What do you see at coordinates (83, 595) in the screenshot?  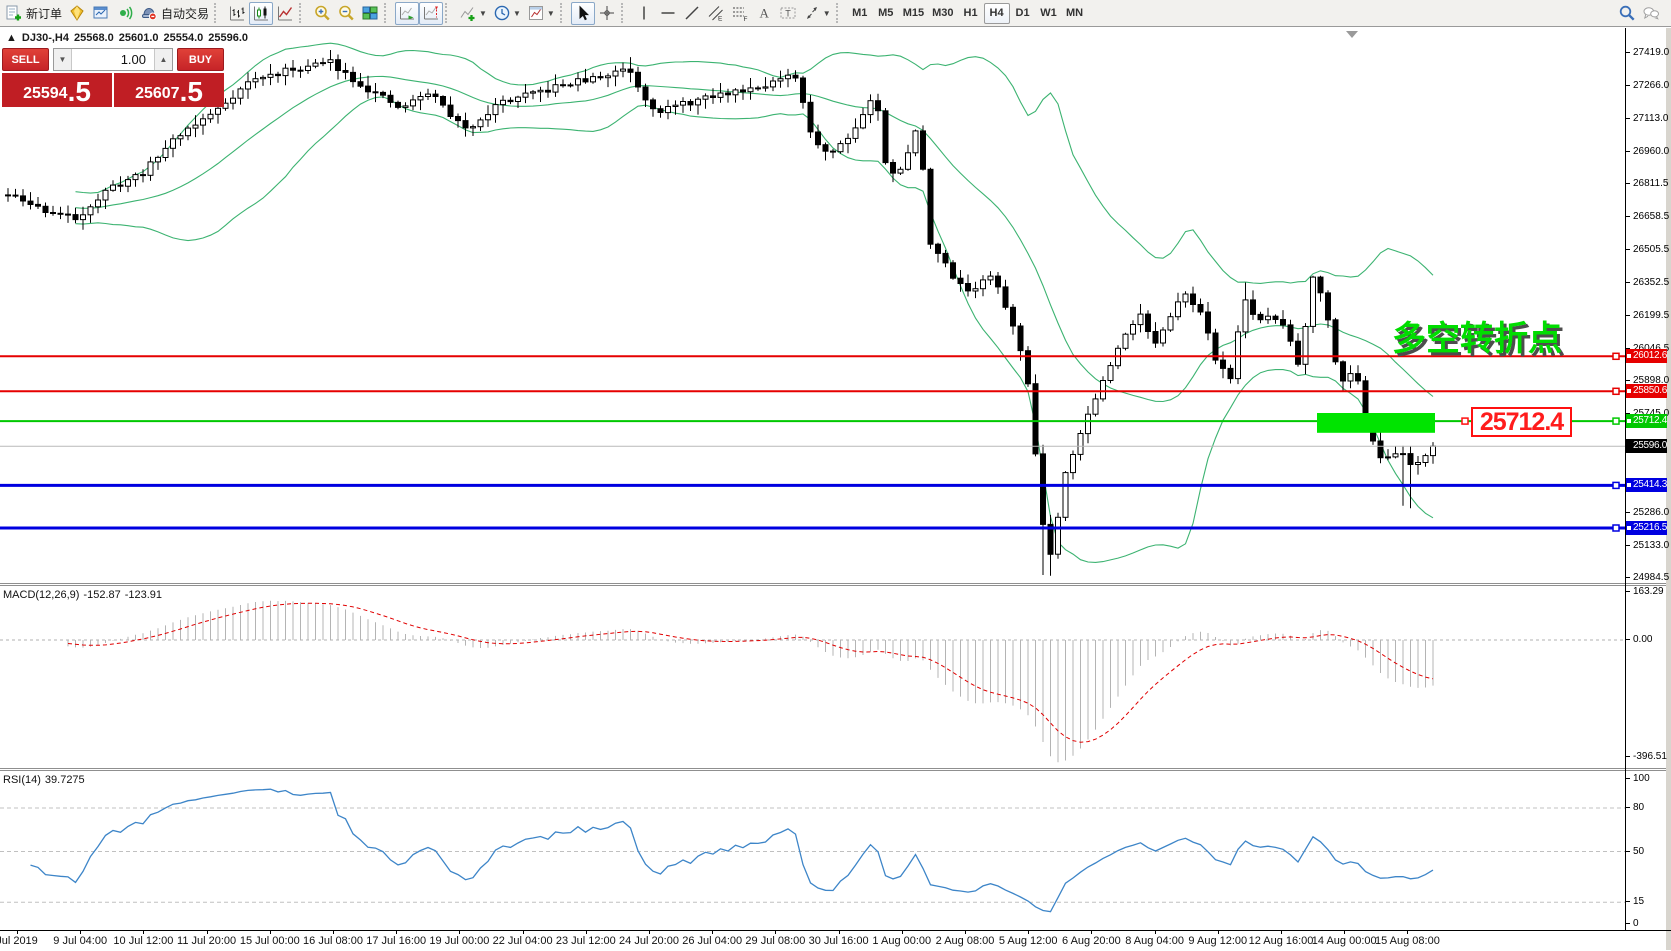 I see `macd-label: MACD(12,26,9) -152.87 -123.91` at bounding box center [83, 595].